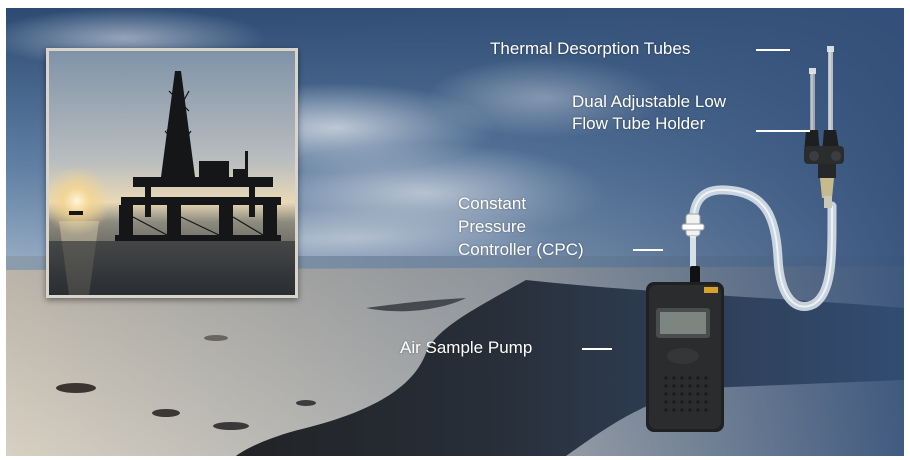 The width and height of the screenshot is (910, 460). I want to click on label-cpc-line2: Pressure, so click(492, 226).